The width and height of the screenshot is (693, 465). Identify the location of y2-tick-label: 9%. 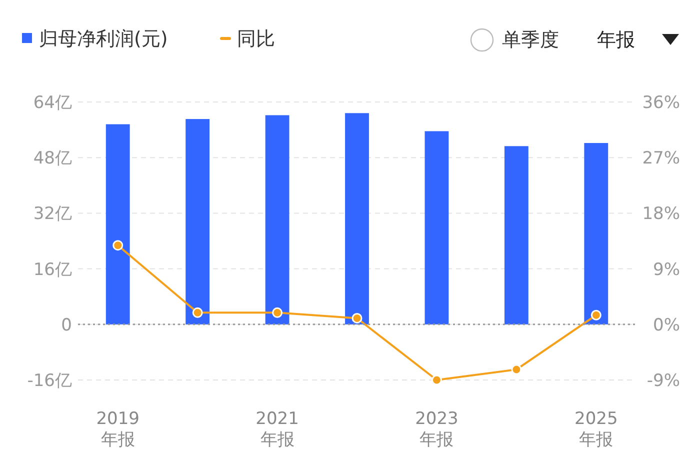
(666, 270).